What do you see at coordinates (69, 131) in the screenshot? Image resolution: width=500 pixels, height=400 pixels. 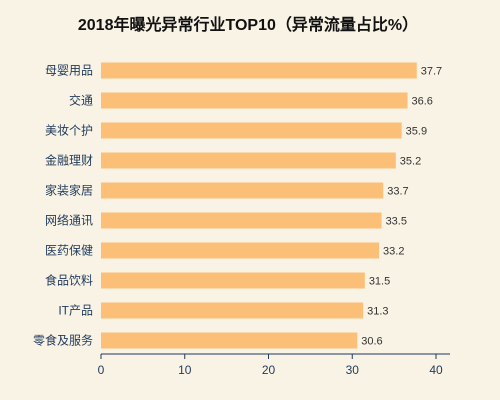 I see `category-label-2: 美妆个护` at bounding box center [69, 131].